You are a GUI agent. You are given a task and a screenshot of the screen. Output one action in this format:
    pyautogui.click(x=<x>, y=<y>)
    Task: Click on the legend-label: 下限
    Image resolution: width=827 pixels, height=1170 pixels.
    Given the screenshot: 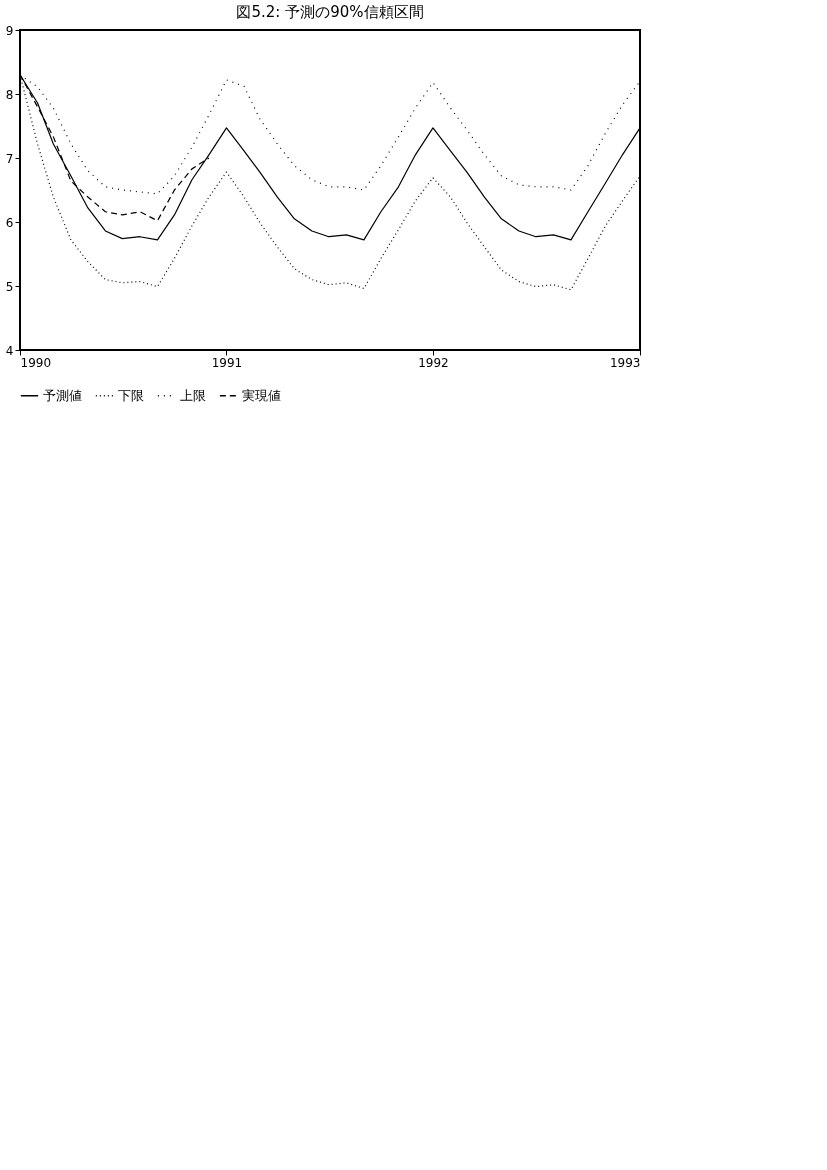 What is the action you would take?
    pyautogui.click(x=131, y=395)
    